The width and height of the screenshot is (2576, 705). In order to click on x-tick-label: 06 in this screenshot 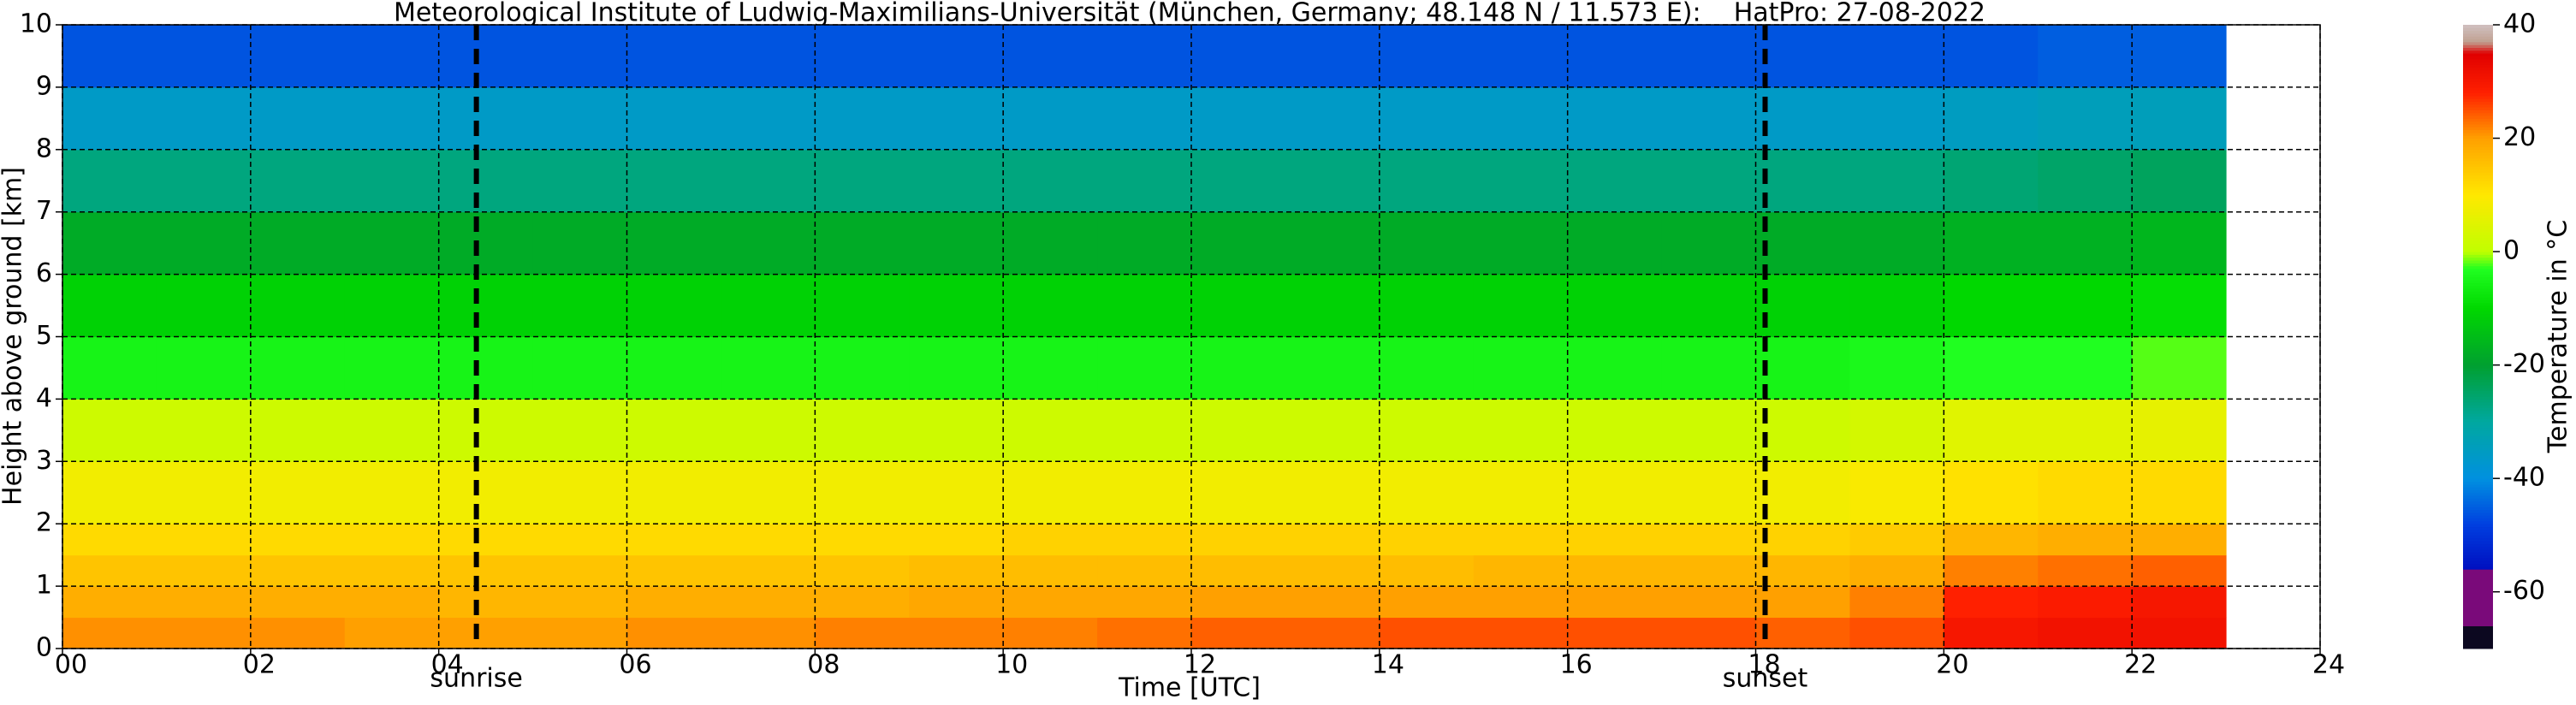, I will do `click(635, 665)`.